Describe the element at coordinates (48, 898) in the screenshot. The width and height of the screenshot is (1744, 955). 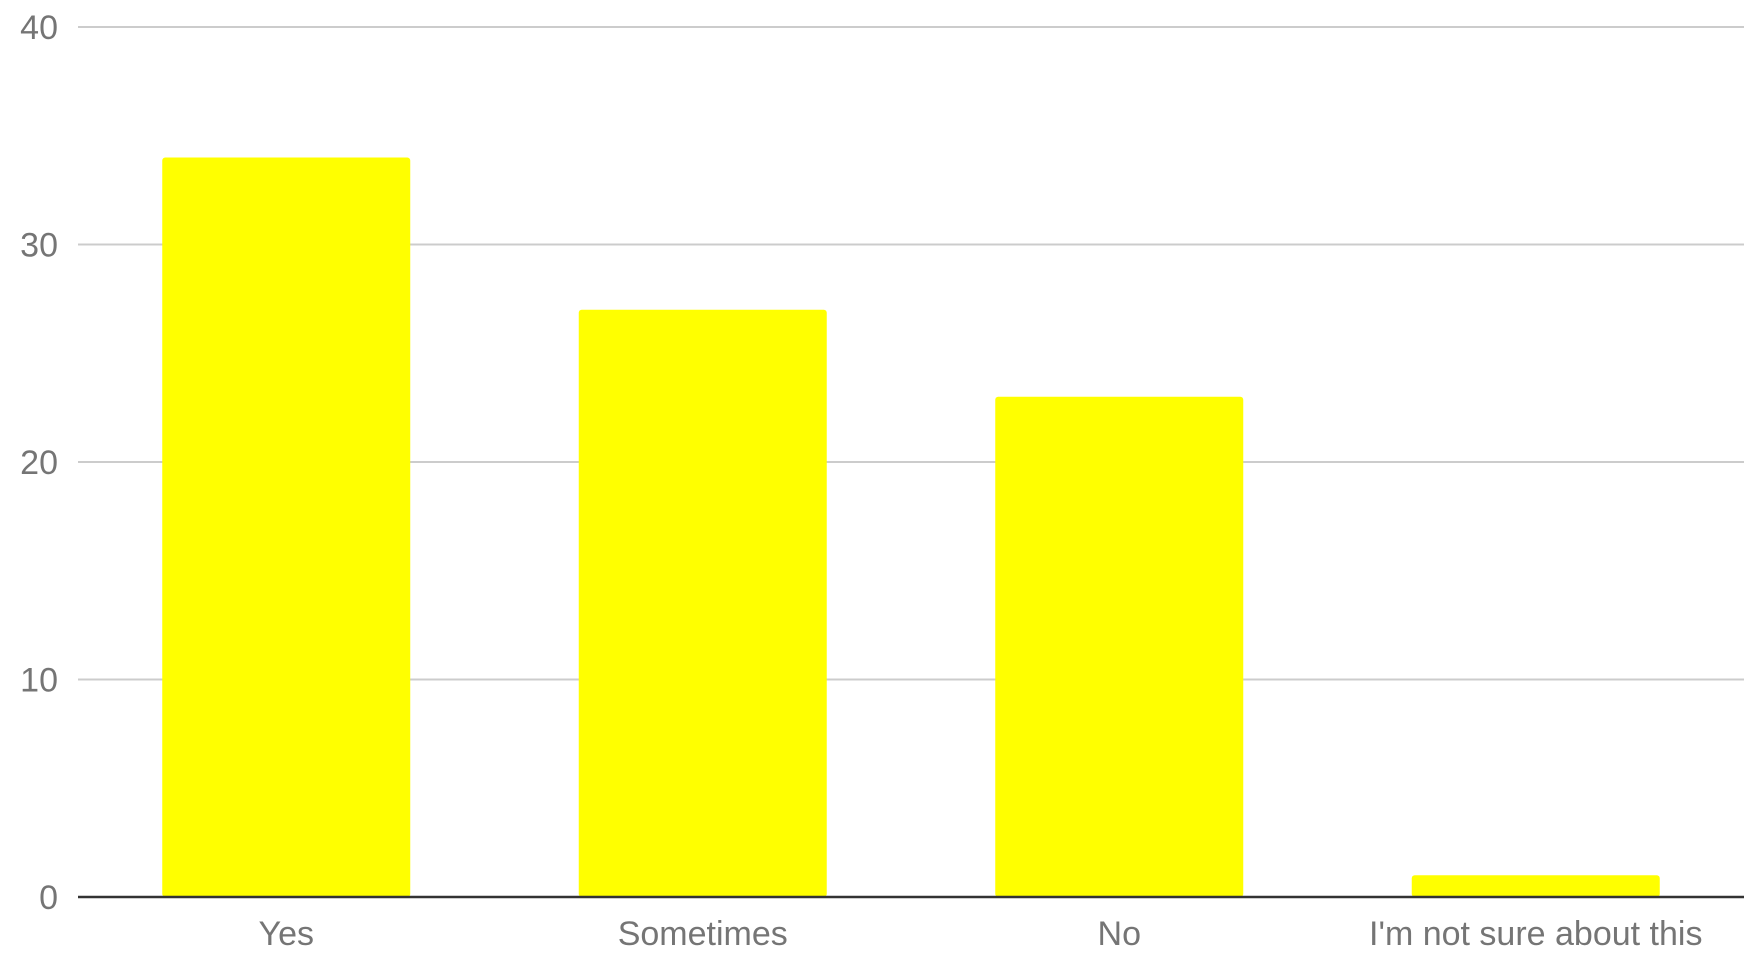
I see `y-tick-label: 0` at that location.